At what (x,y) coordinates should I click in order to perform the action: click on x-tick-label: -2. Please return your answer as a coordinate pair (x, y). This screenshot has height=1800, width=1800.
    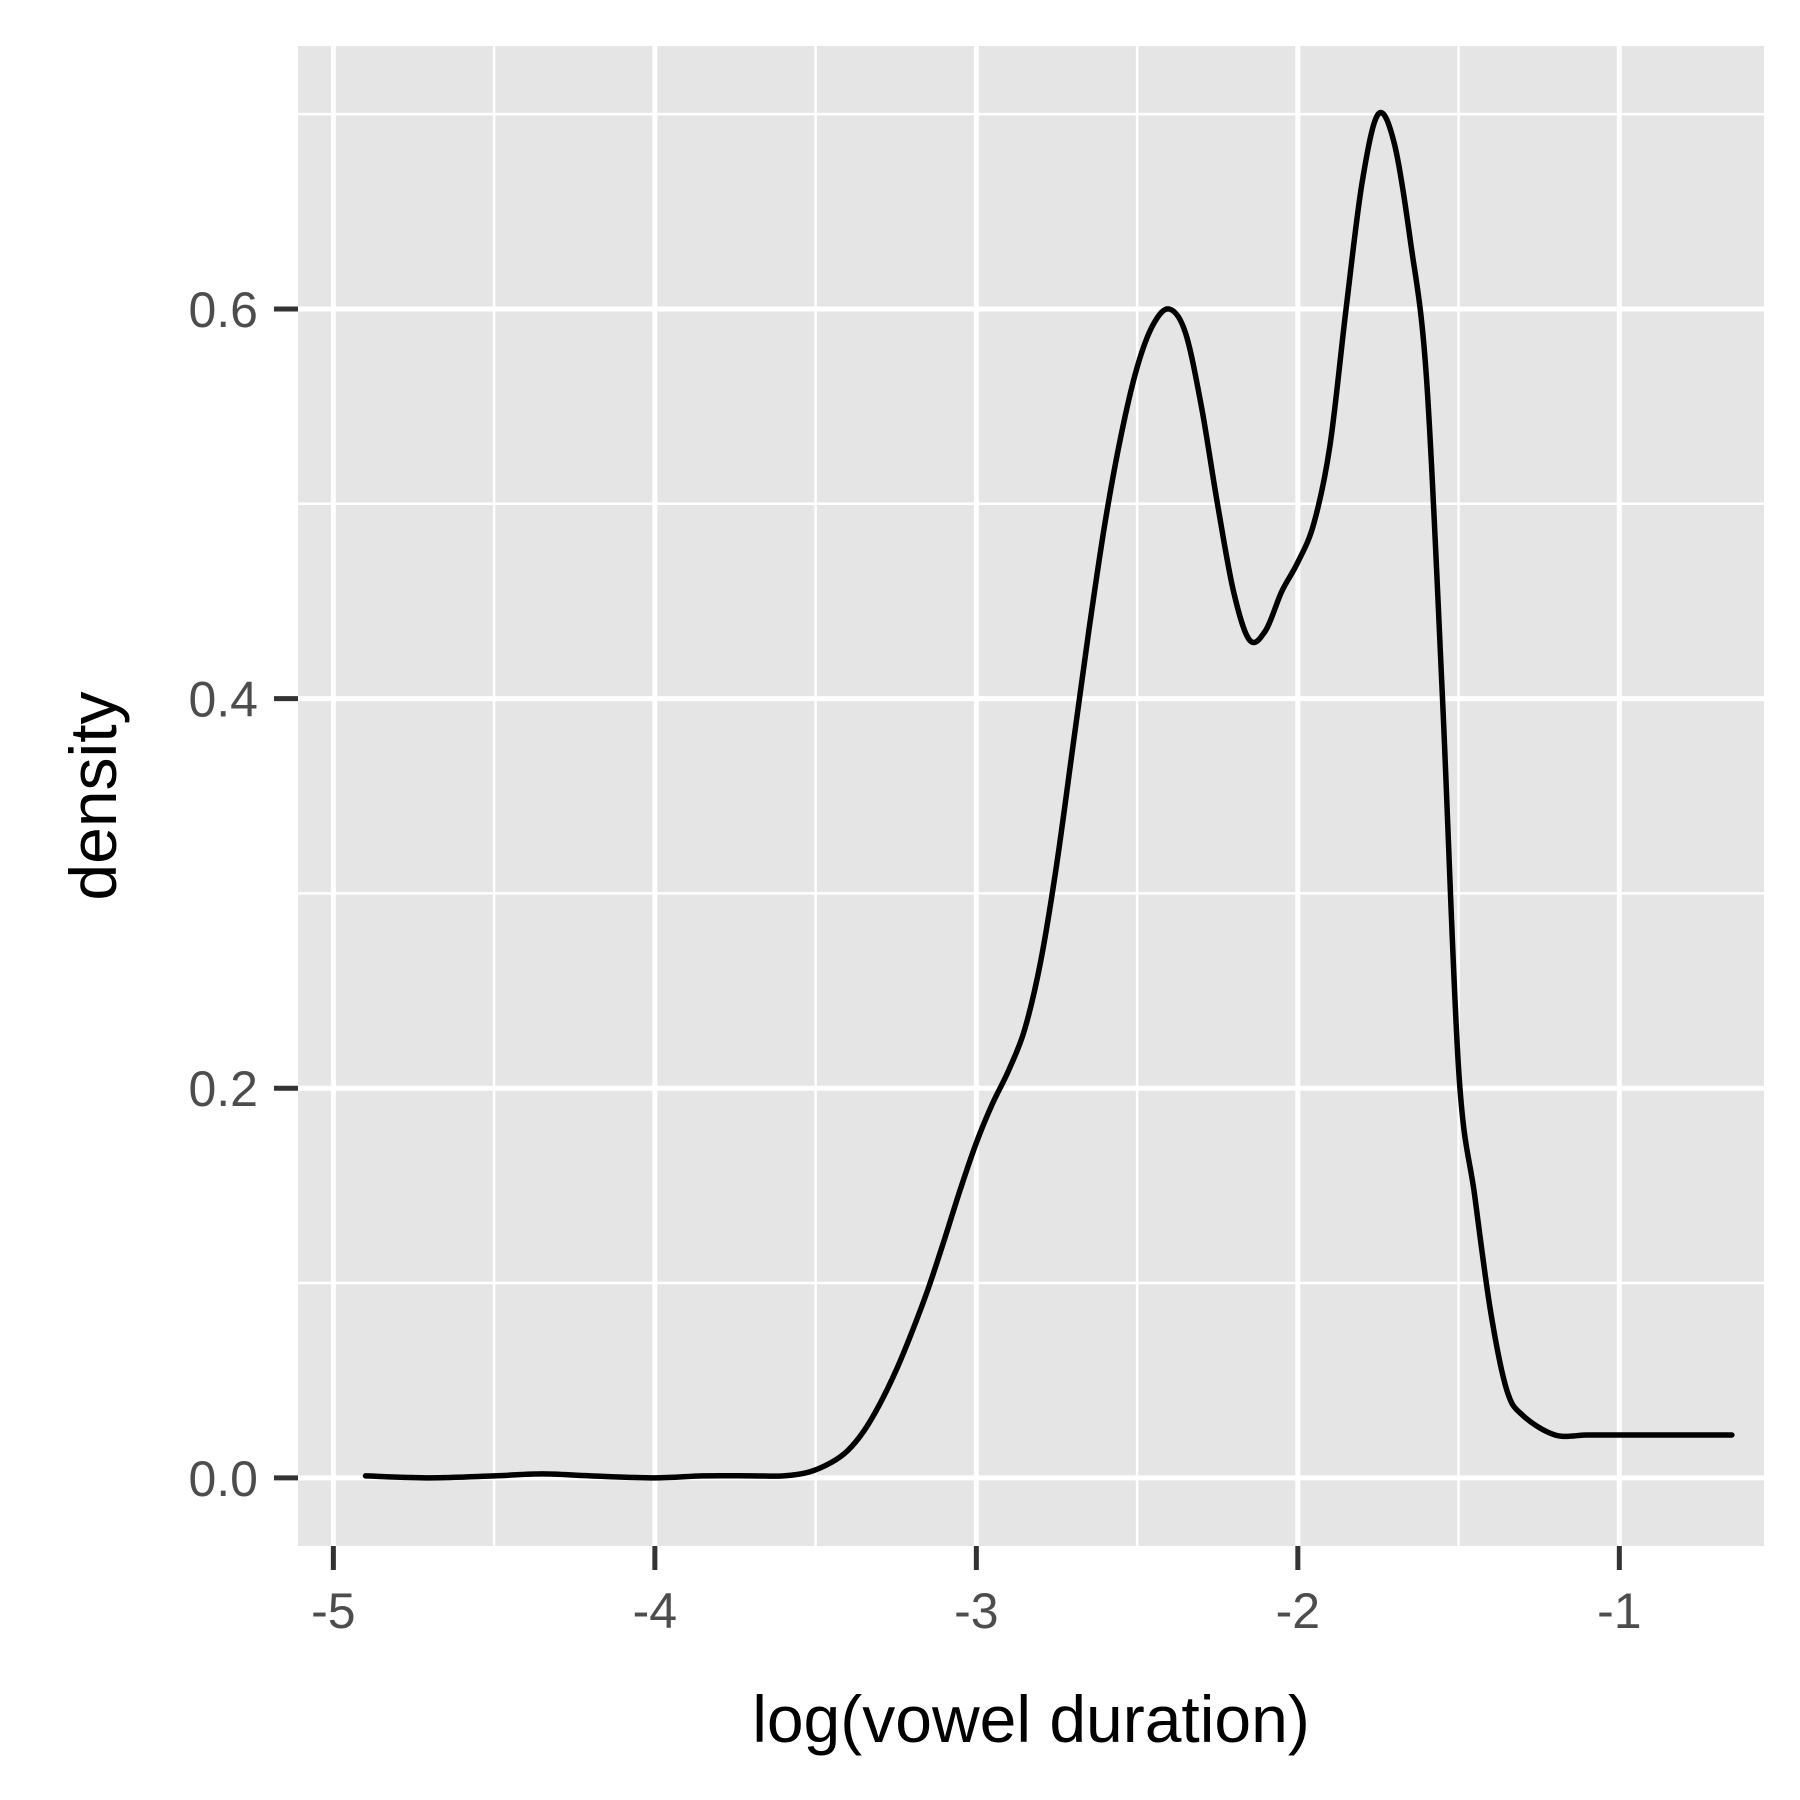
    Looking at the image, I should click on (1298, 1611).